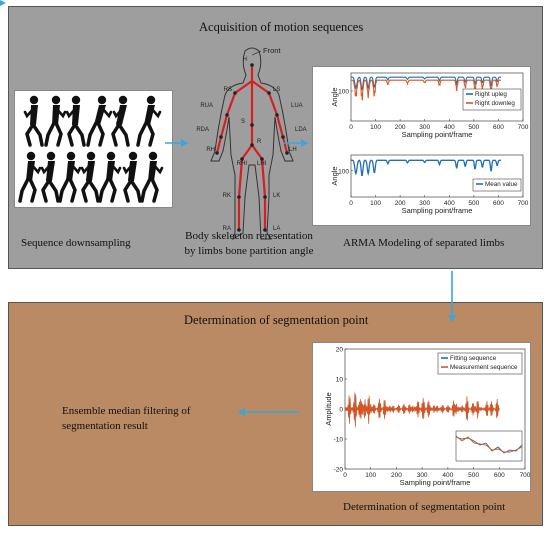 The image size is (550, 534). I want to click on runner-silhouettes, so click(91, 149).